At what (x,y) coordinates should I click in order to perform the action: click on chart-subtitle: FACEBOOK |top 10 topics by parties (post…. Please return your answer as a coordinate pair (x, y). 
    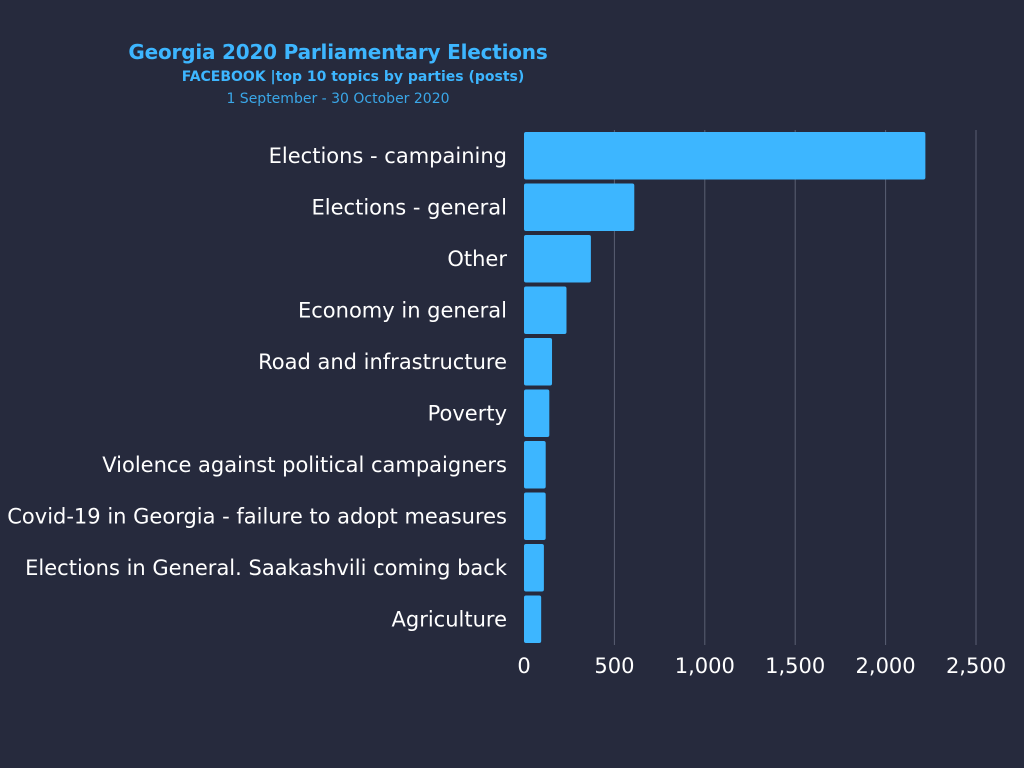
    Looking at the image, I should click on (353, 77).